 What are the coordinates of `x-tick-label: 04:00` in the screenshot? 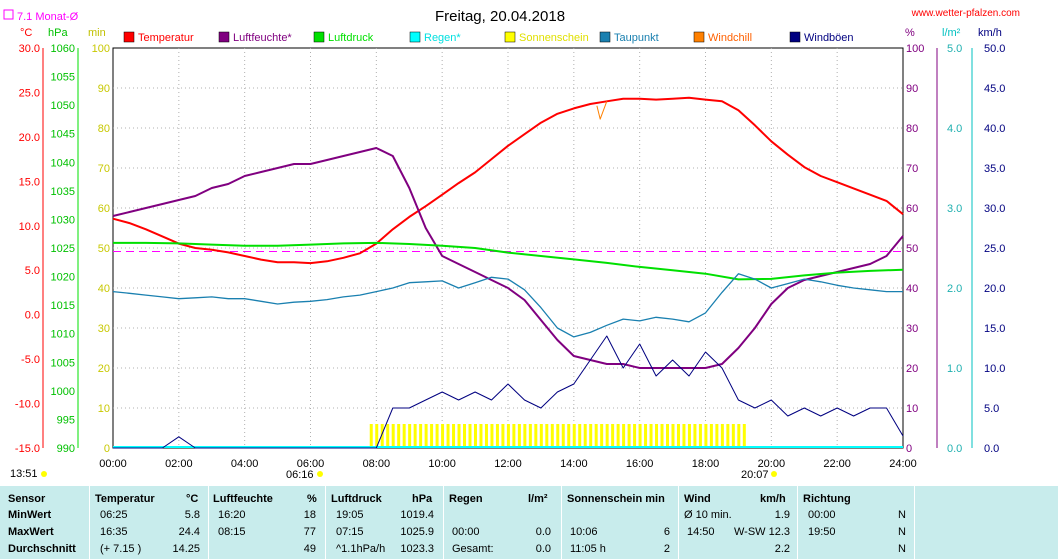 It's located at (245, 464).